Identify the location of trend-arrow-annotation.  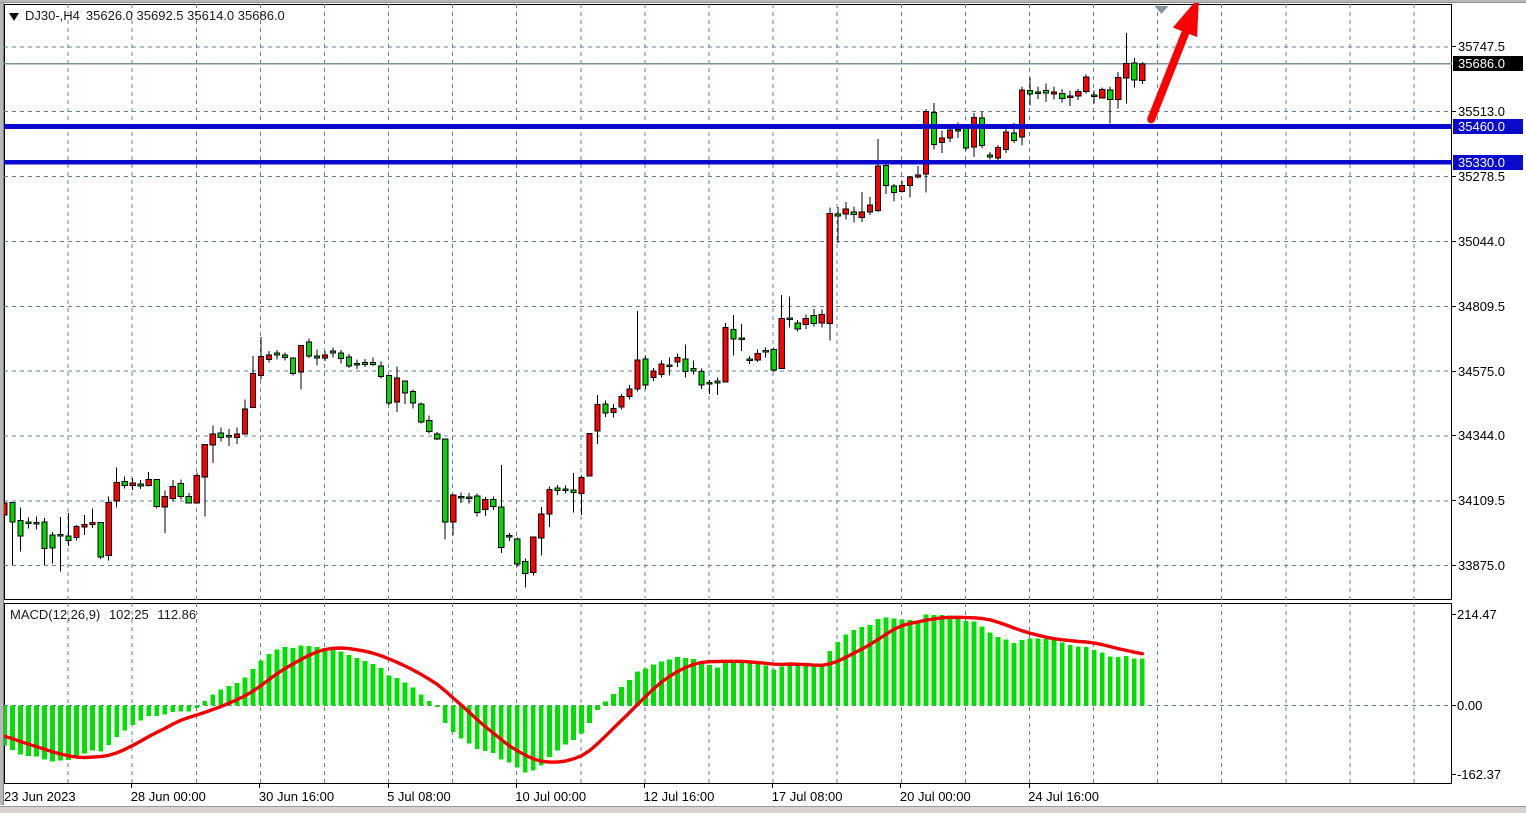
(1173, 62).